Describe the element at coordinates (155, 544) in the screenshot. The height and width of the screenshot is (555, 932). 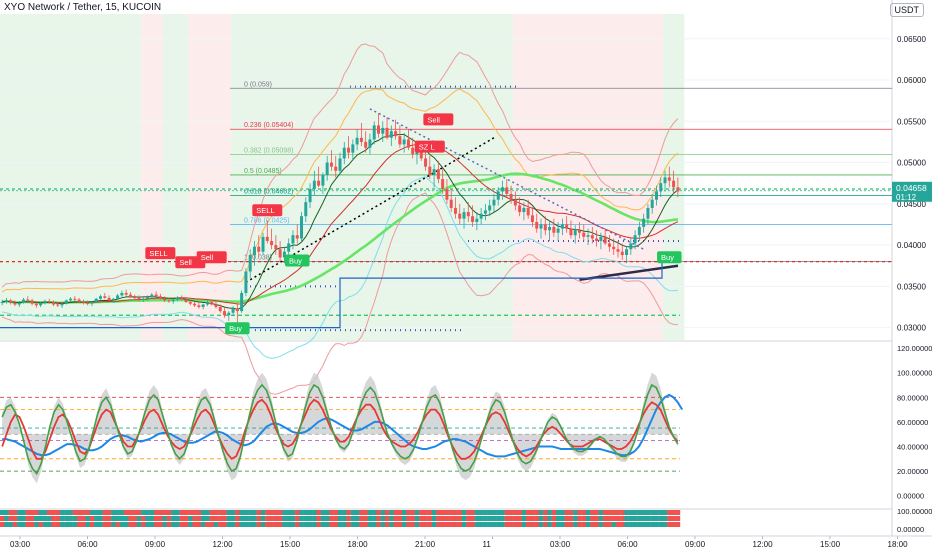
I see `x-tick-label: 09:00` at that location.